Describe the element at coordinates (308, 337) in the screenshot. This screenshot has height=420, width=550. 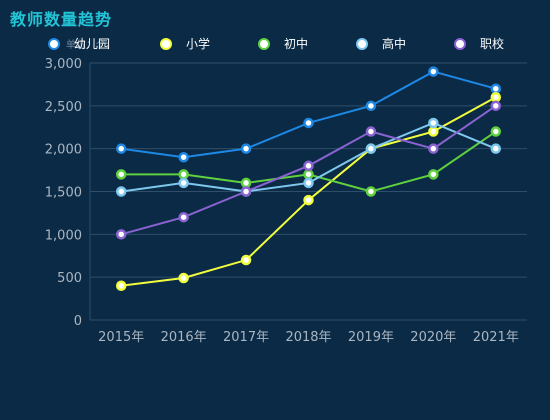
I see `x-tick-label: 2018年` at that location.